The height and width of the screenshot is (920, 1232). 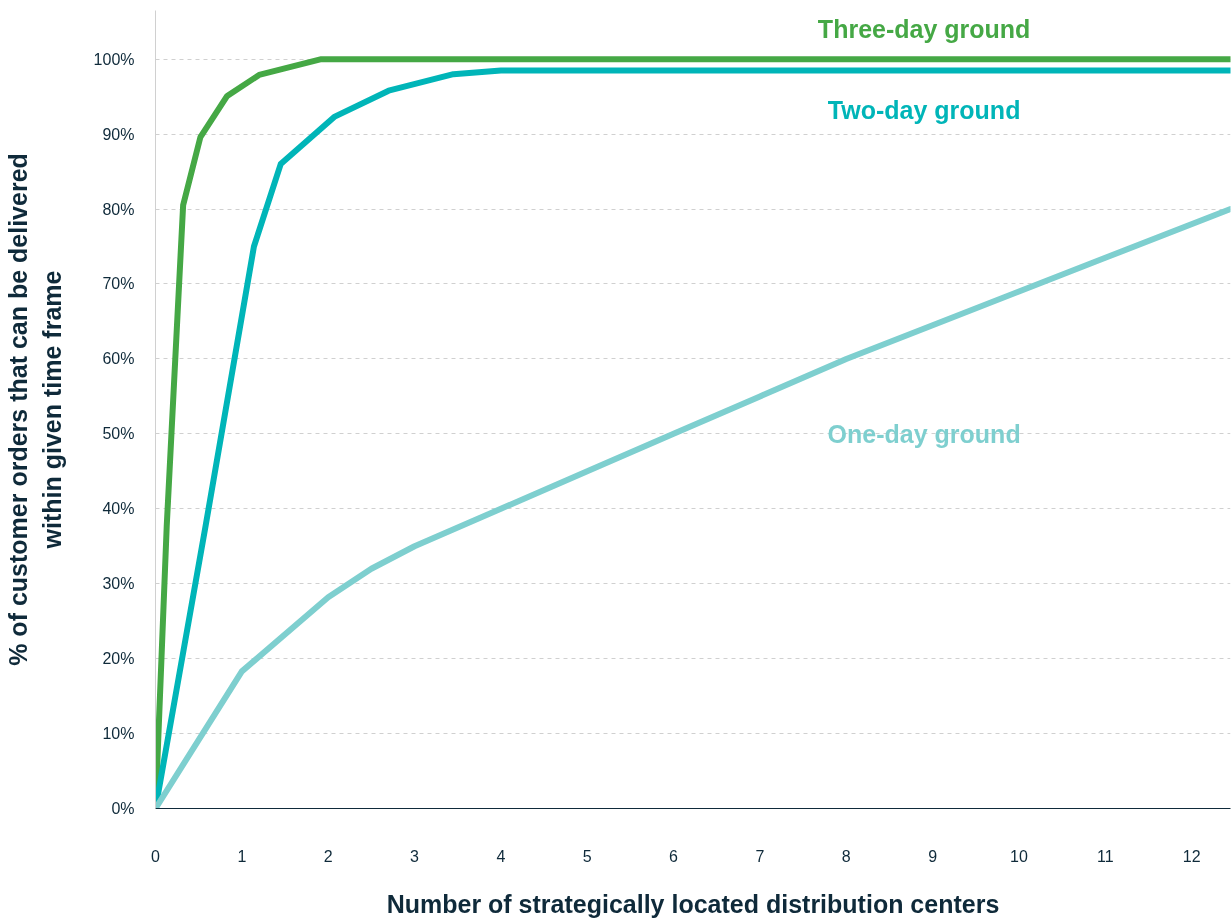 I want to click on x-tick-label: 9, so click(x=933, y=856).